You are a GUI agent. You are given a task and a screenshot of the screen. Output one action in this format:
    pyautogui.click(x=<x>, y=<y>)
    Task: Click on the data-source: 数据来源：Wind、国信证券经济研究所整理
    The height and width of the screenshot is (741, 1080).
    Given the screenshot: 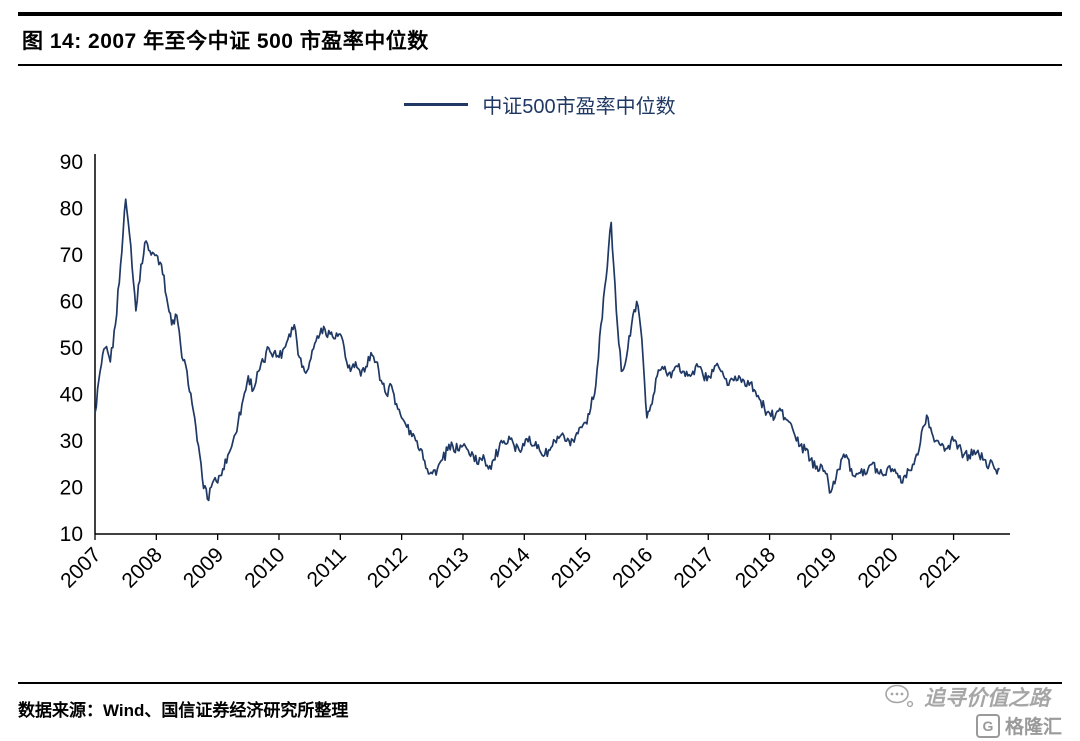 What is the action you would take?
    pyautogui.click(x=183, y=710)
    